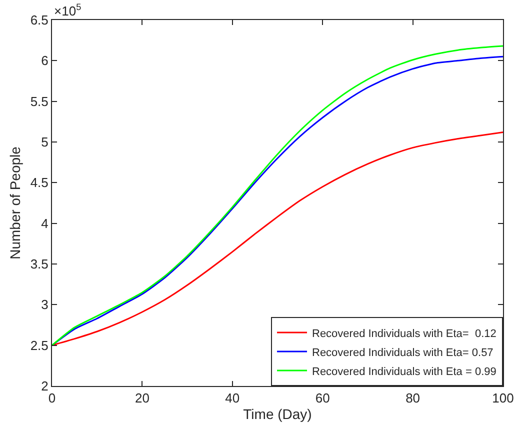  I want to click on y-tick-label: 2, so click(44, 386).